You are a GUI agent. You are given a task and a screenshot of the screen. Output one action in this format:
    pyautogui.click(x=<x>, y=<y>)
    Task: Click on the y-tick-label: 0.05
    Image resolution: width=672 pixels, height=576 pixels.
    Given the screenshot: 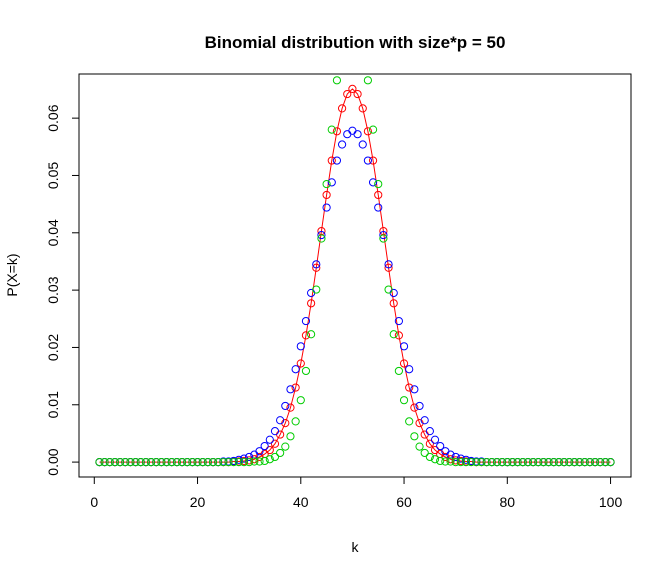 What is the action you would take?
    pyautogui.click(x=53, y=175)
    